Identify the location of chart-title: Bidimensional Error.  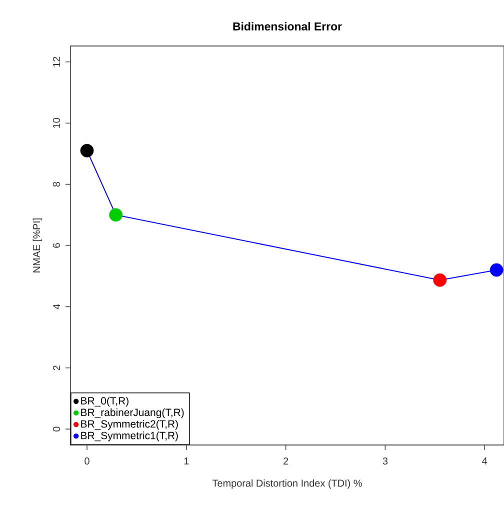
(287, 26).